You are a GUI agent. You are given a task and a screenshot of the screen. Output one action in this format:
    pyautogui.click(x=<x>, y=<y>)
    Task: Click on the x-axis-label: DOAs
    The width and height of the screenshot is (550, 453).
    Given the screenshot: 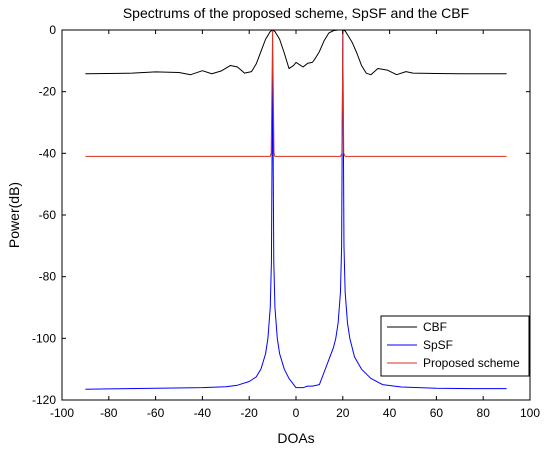 What is the action you would take?
    pyautogui.click(x=295, y=438)
    